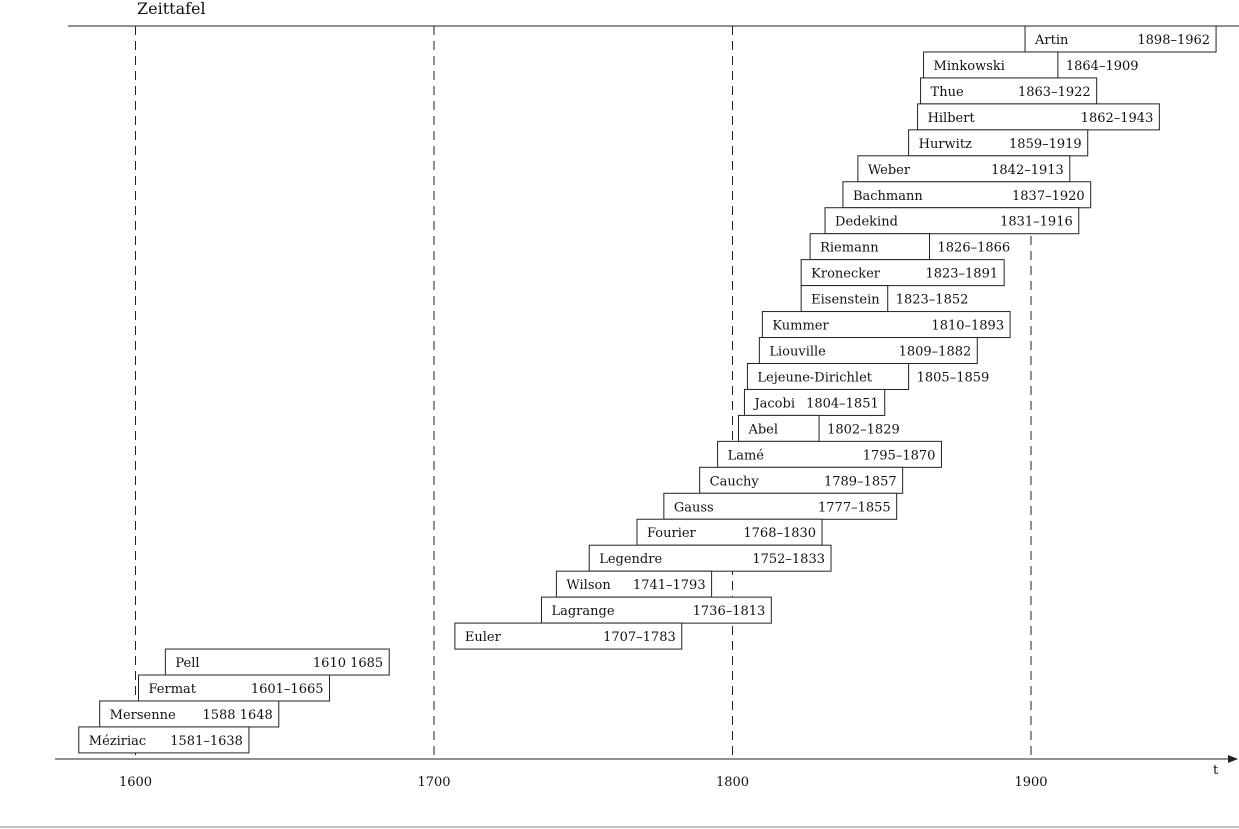  I want to click on bar-years: 1610 1685, so click(348, 663).